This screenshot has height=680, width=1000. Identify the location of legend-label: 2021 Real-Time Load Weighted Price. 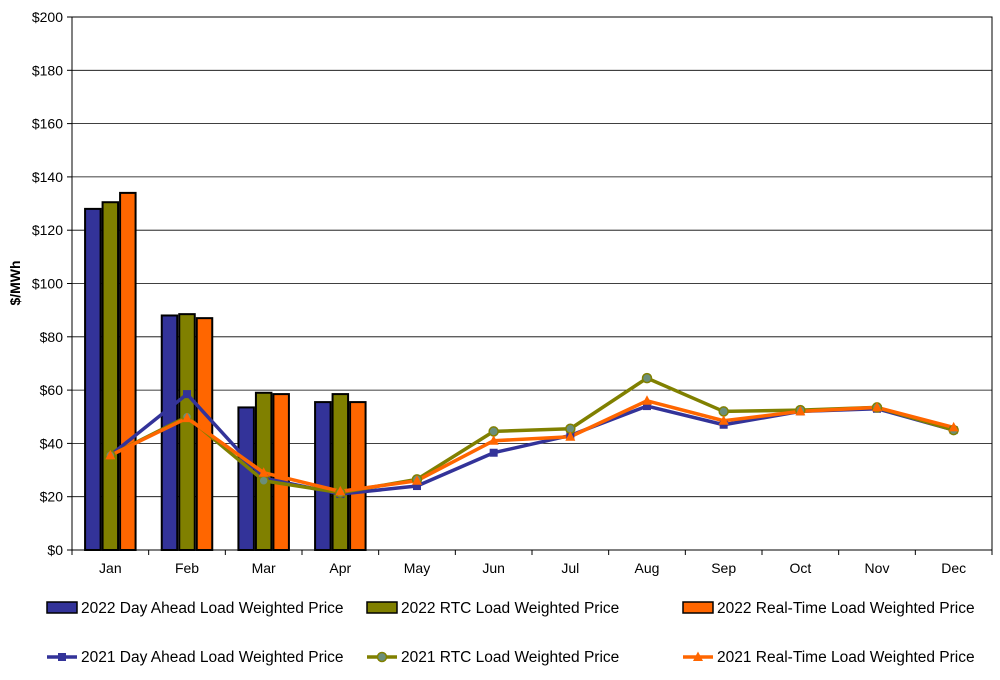
(846, 657).